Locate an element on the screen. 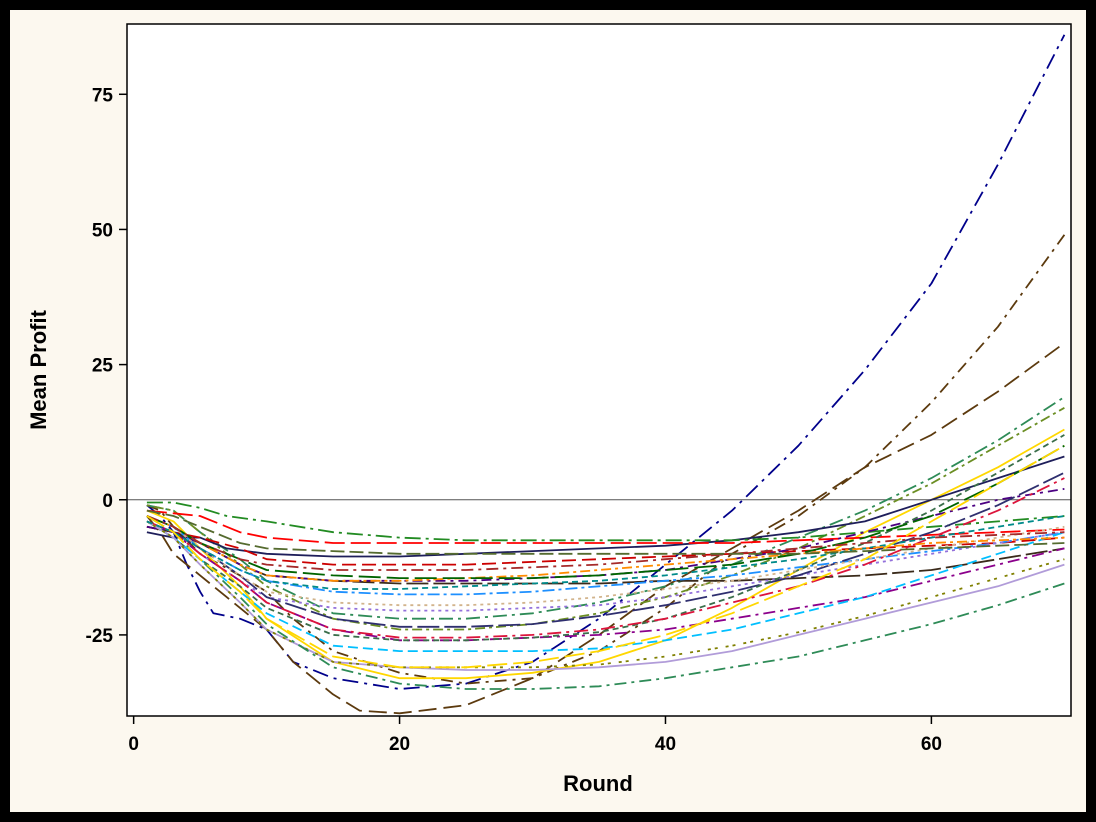 Image resolution: width=1096 pixels, height=822 pixels. x-tick-label: 60 is located at coordinates (931, 744).